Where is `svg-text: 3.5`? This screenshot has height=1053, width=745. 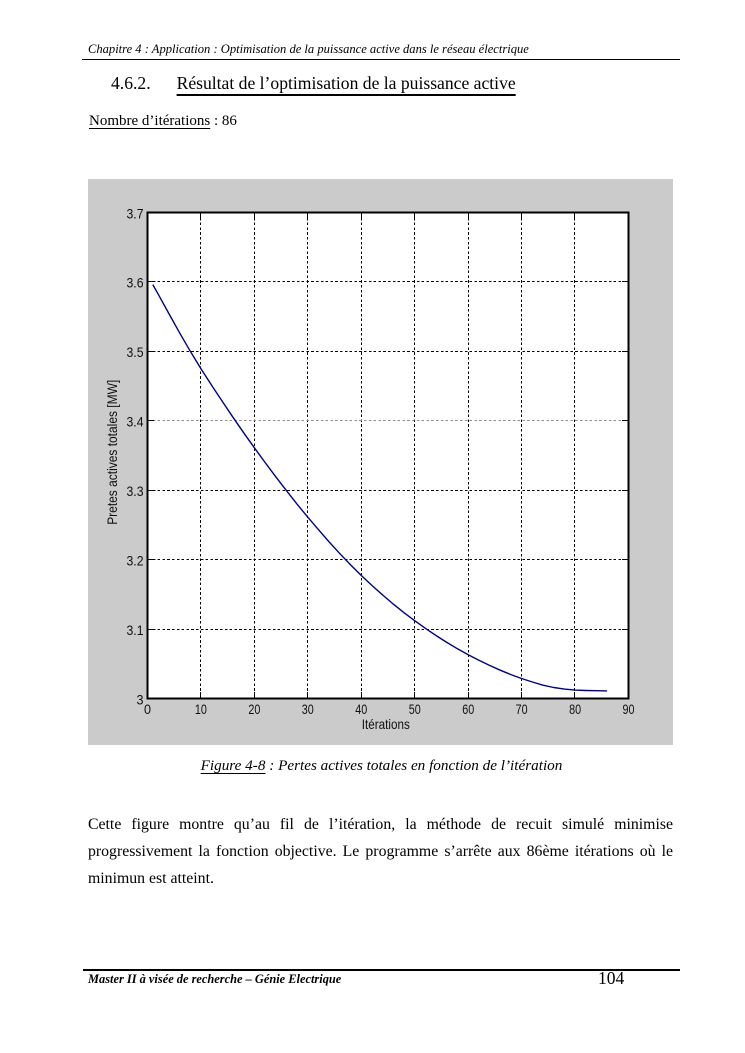 svg-text: 3.5 is located at coordinates (135, 352).